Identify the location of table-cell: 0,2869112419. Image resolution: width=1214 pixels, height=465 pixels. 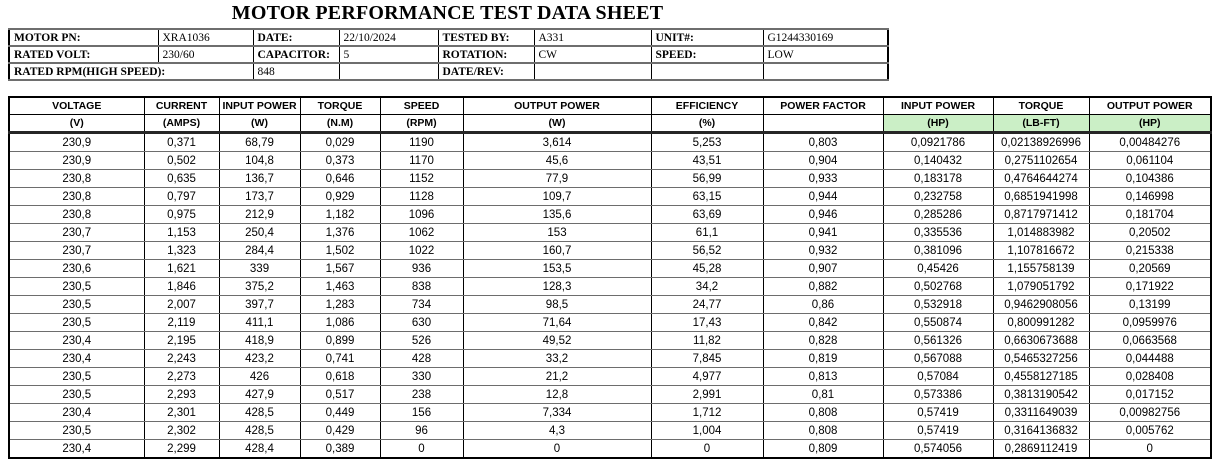
(1041, 449).